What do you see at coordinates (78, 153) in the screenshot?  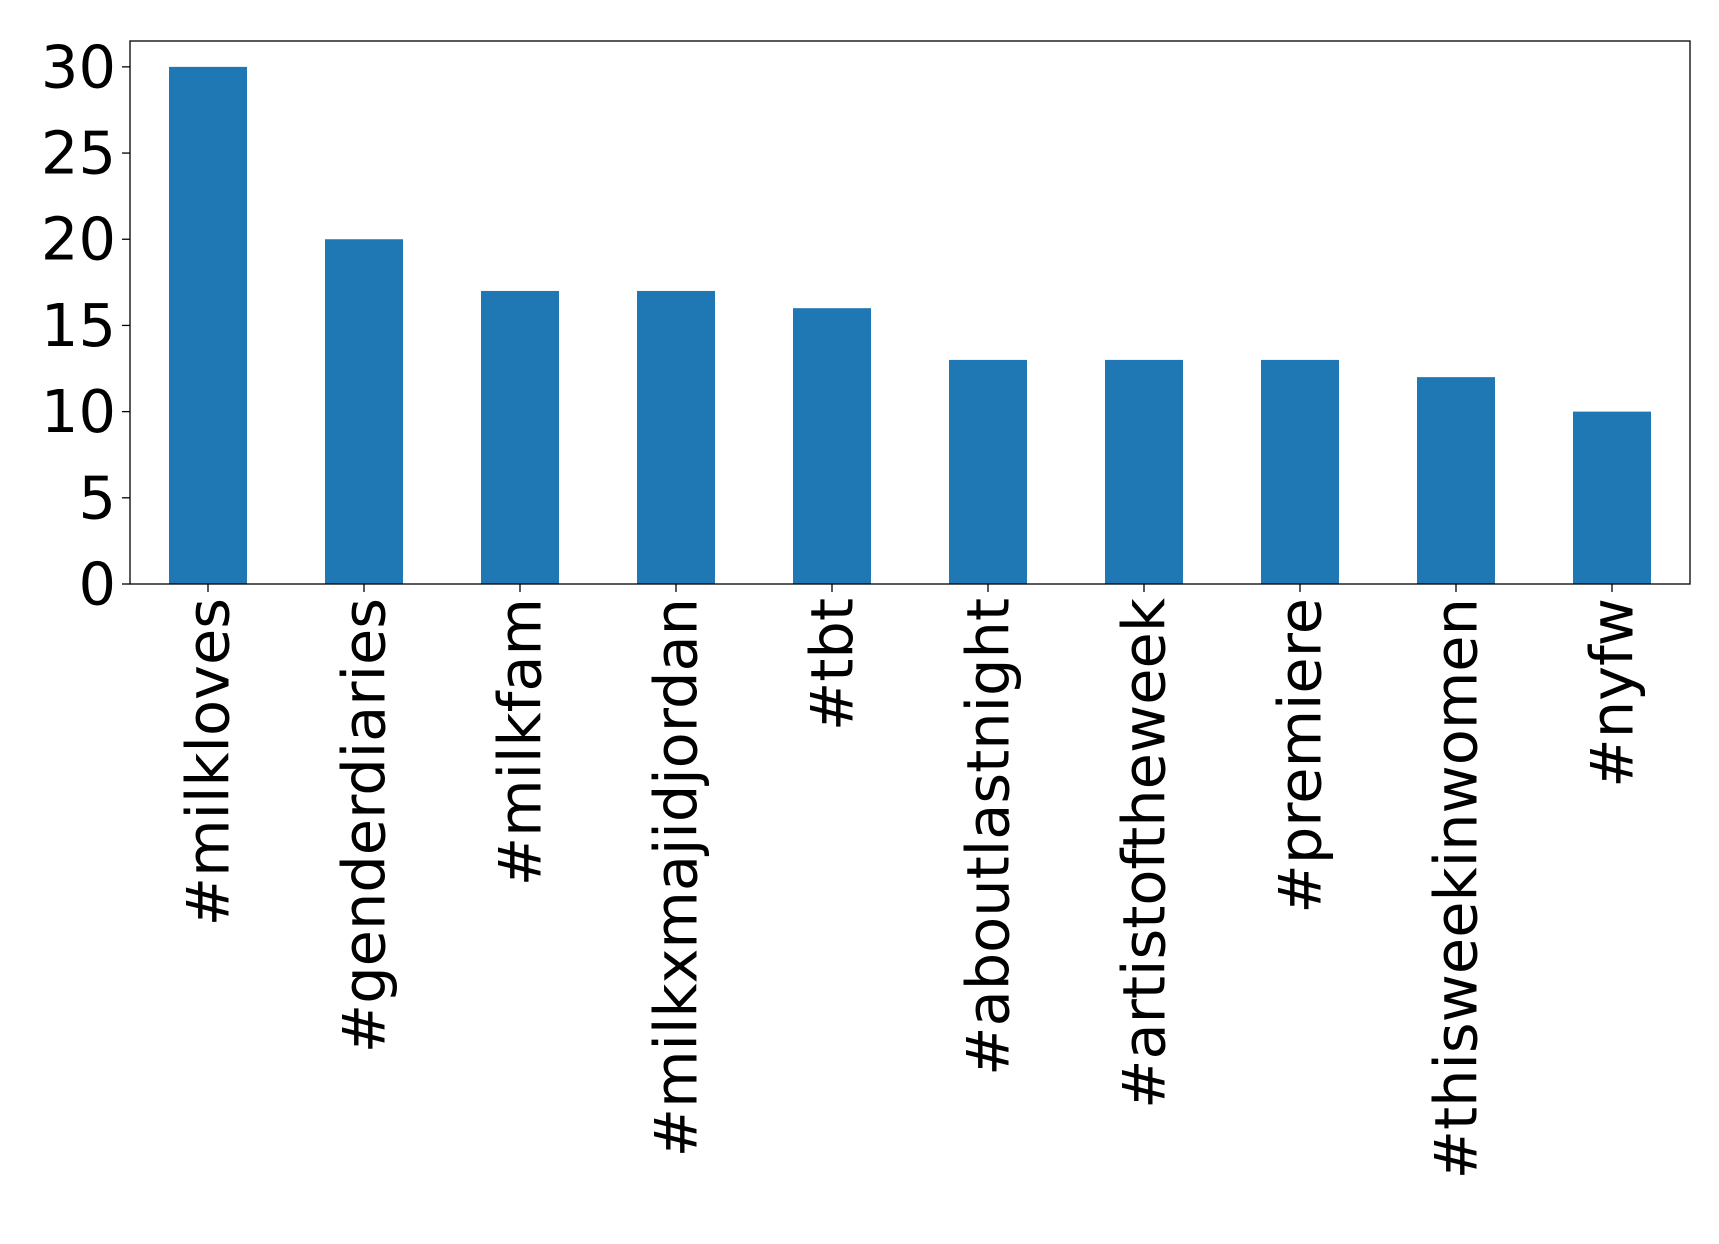 I see `y-tick-label: 25` at bounding box center [78, 153].